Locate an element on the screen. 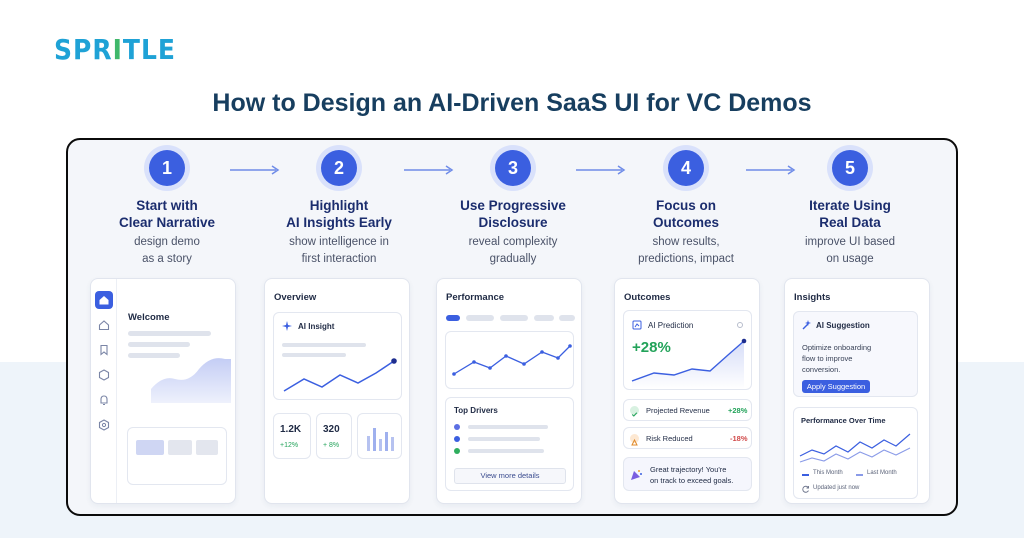 The width and height of the screenshot is (1024, 538). stat-tile: 320 + 8% is located at coordinates (334, 436).